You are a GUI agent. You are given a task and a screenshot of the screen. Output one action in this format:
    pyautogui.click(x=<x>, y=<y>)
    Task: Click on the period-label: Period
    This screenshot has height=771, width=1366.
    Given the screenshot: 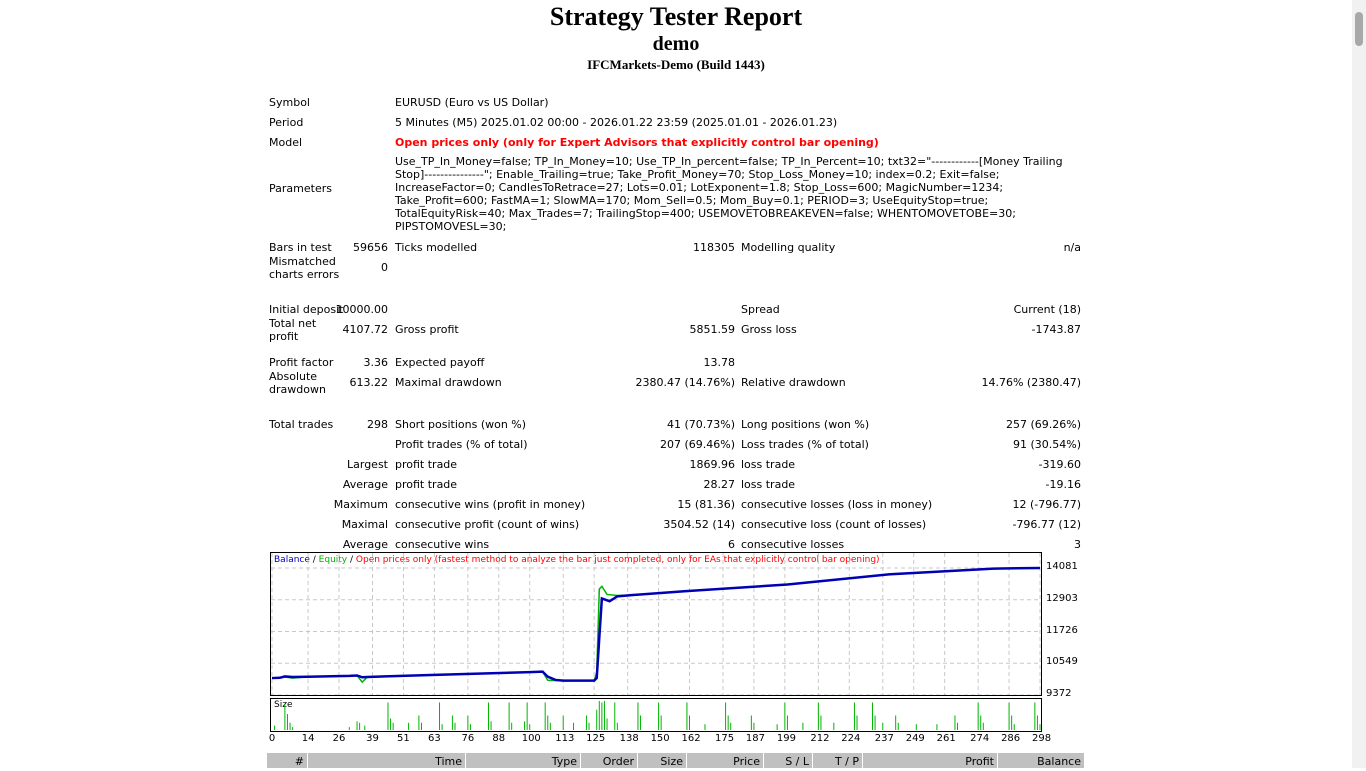 What is the action you would take?
    pyautogui.click(x=286, y=122)
    